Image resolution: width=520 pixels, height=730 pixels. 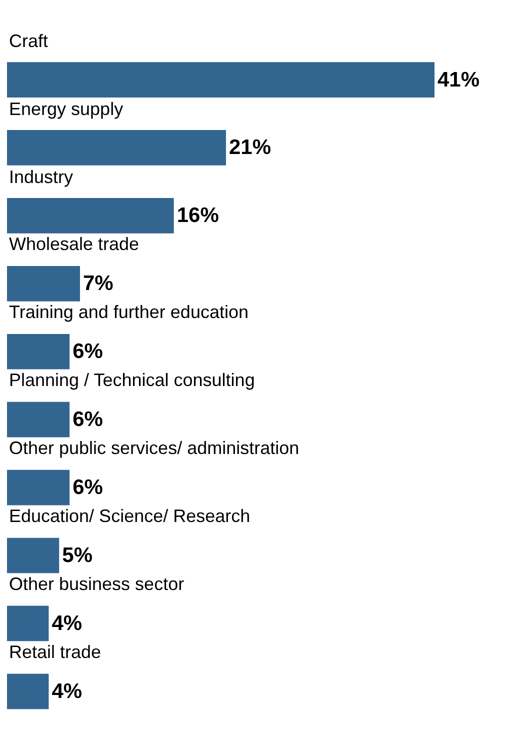 What do you see at coordinates (128, 312) in the screenshot?
I see `y-tick-label: Training and further education` at bounding box center [128, 312].